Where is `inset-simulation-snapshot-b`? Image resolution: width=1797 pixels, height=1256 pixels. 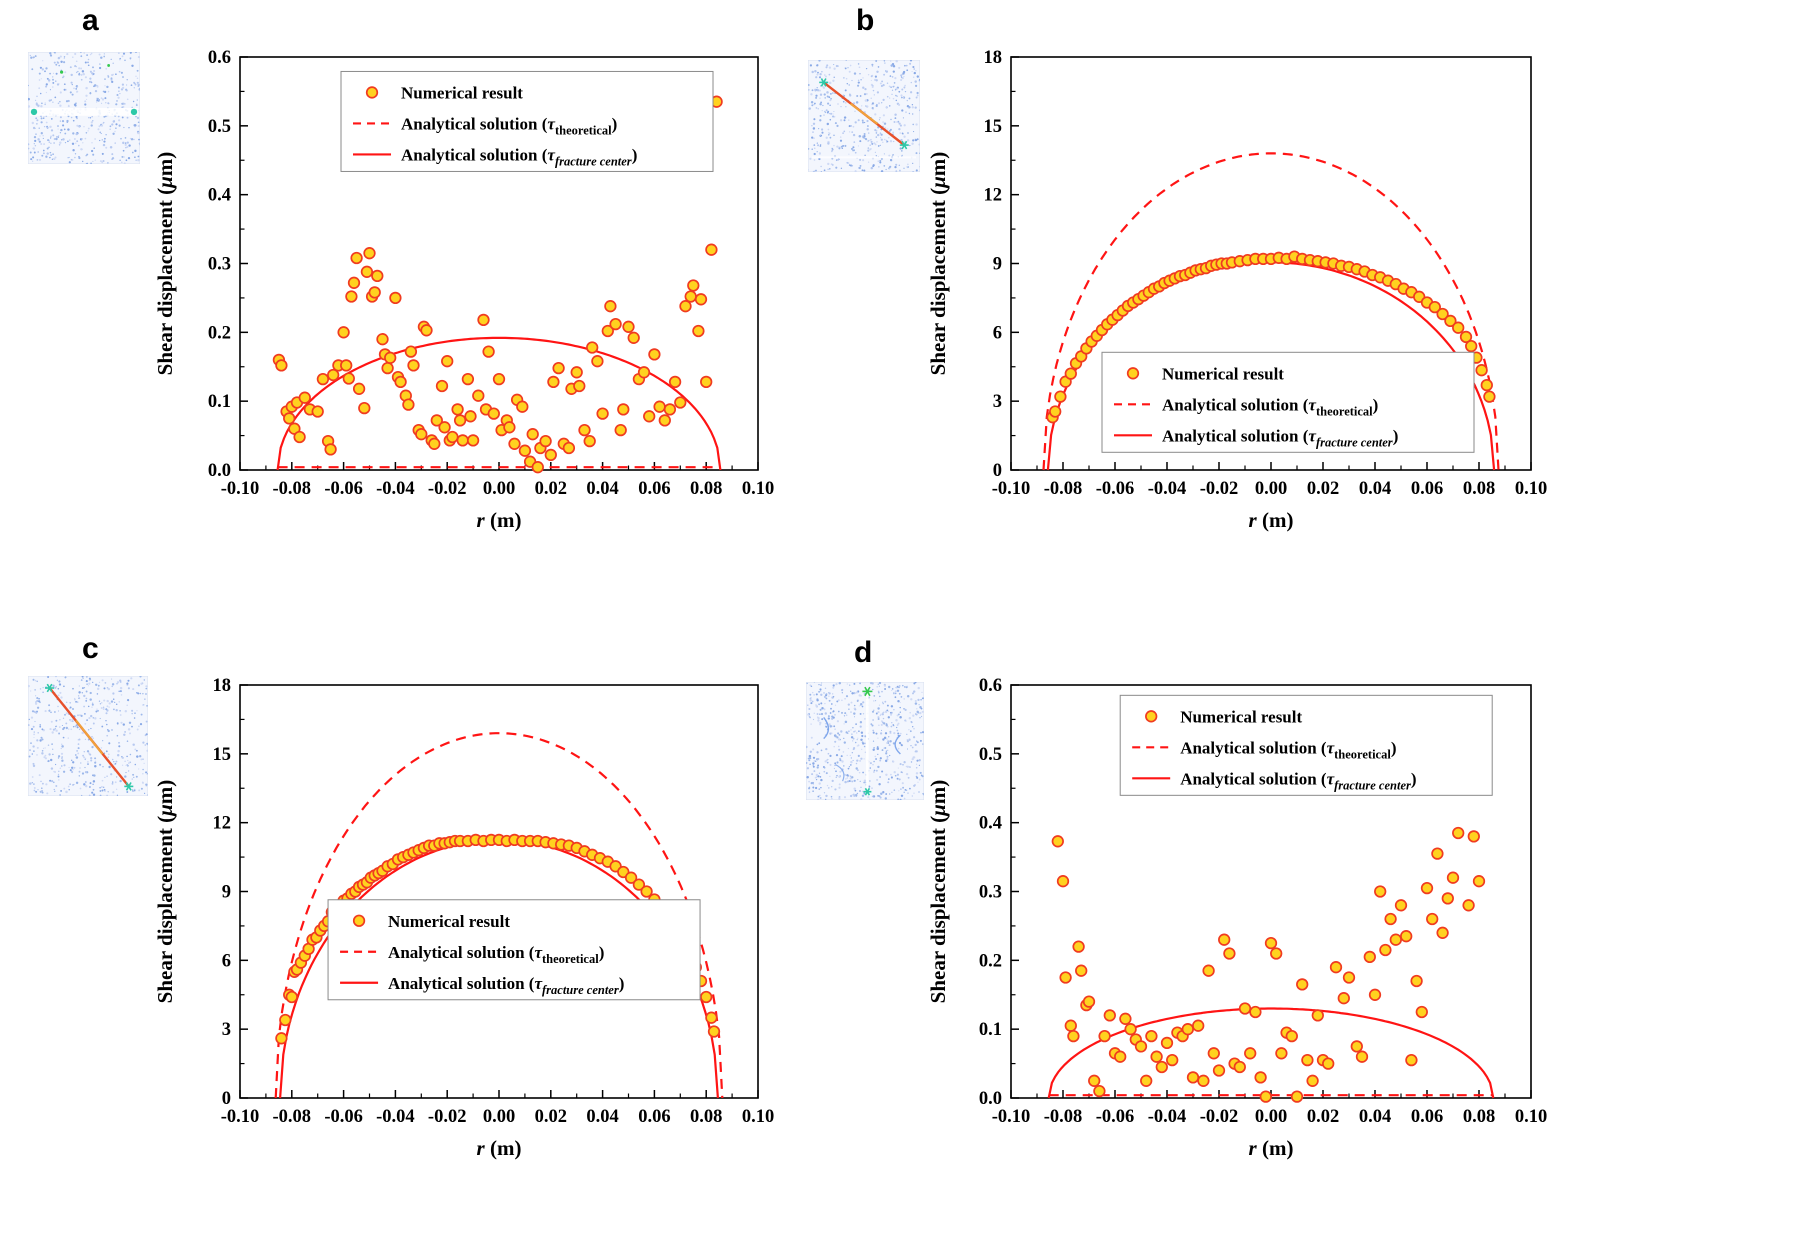 inset-simulation-snapshot-b is located at coordinates (864, 116).